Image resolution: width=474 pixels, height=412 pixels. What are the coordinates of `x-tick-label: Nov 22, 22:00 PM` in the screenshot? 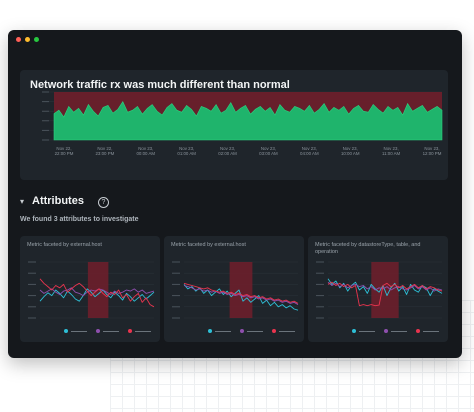 It's located at (64, 151).